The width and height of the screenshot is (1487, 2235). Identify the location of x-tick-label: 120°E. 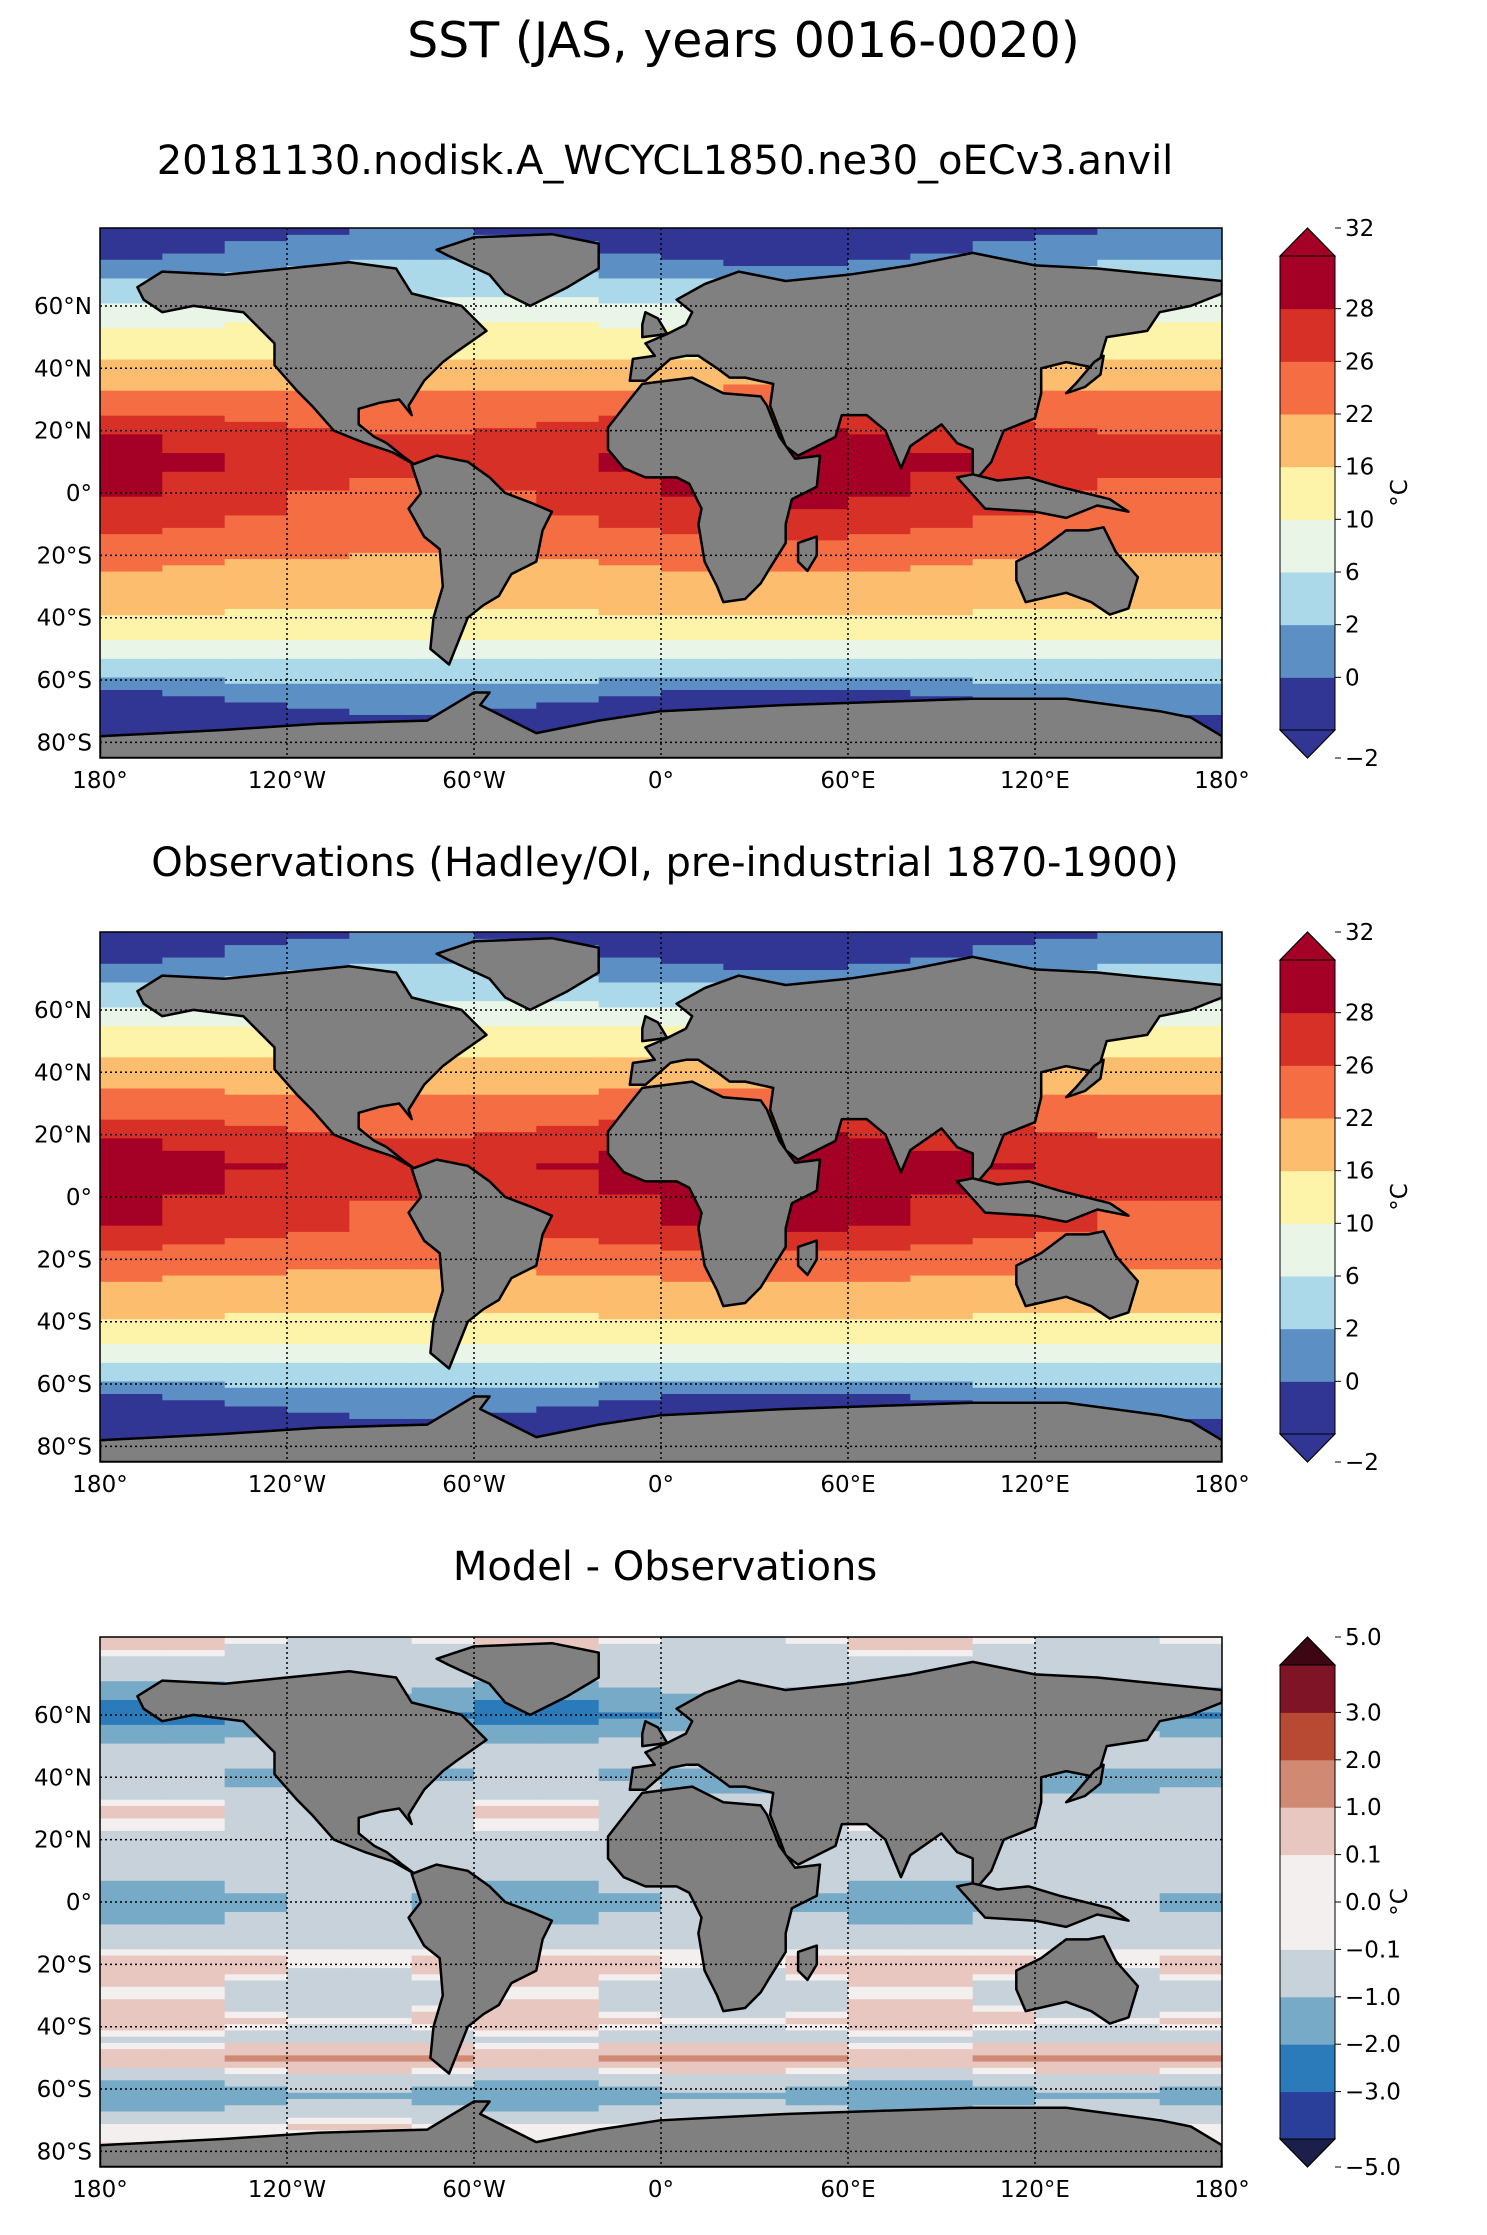
(1035, 2190).